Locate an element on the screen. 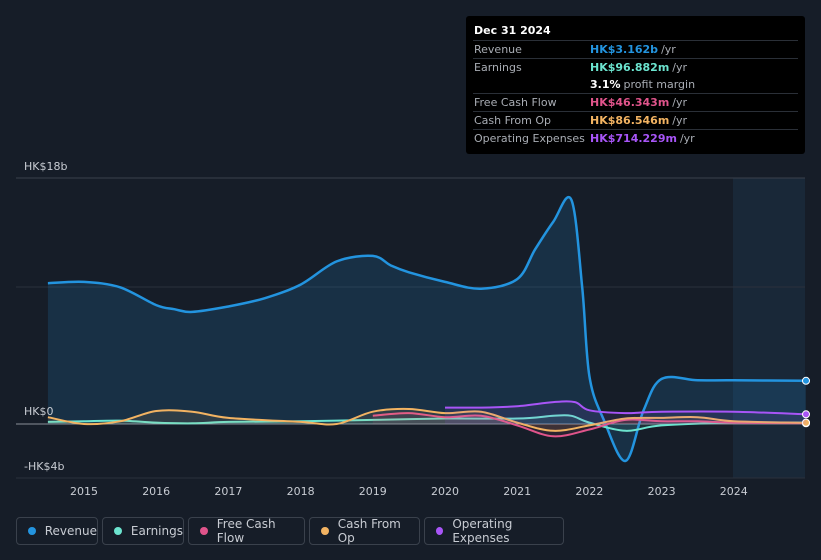  legend-label: Cash From Op is located at coordinates (369, 531).